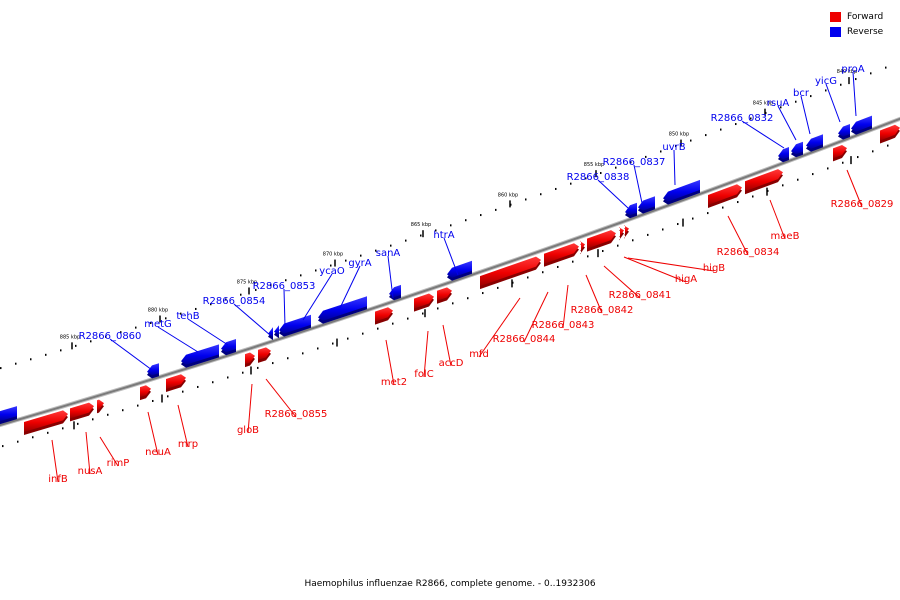 The width and height of the screenshot is (900, 600). Describe the element at coordinates (200, 354) in the screenshot. I see `reverse-gene-2-gene` at that location.